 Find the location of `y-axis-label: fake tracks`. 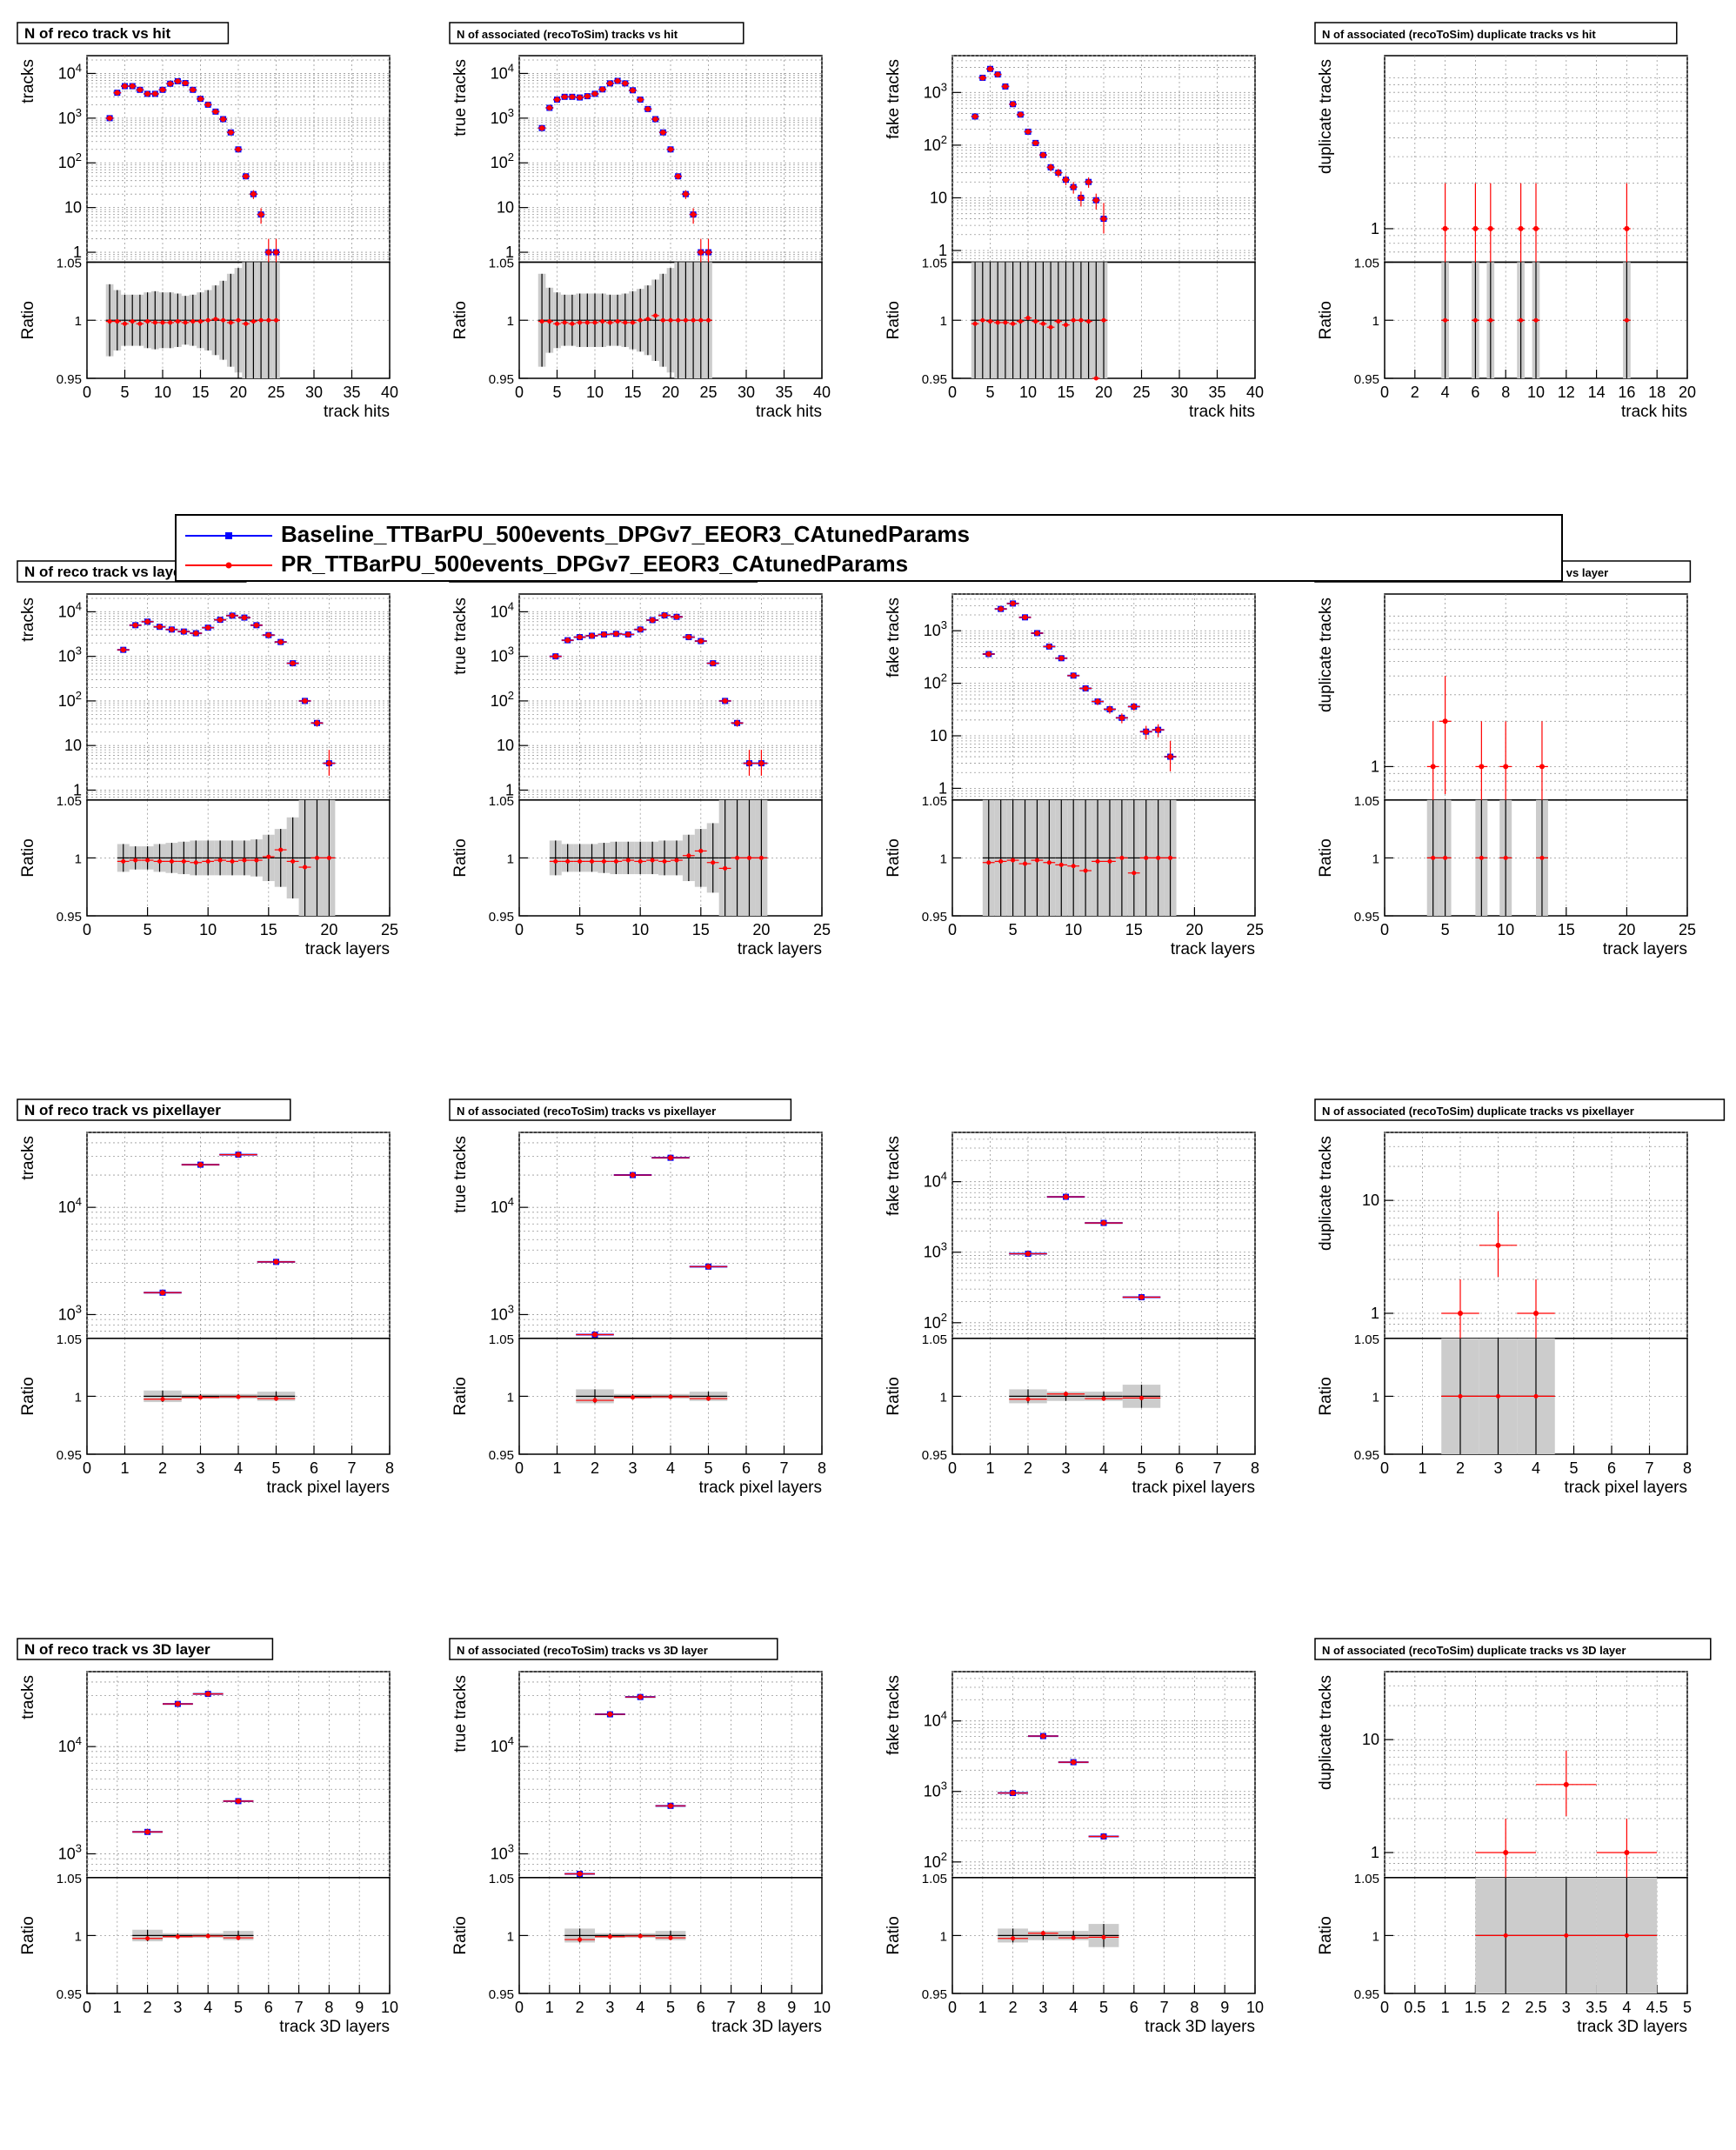

y-axis-label: fake tracks is located at coordinates (894, 1176).